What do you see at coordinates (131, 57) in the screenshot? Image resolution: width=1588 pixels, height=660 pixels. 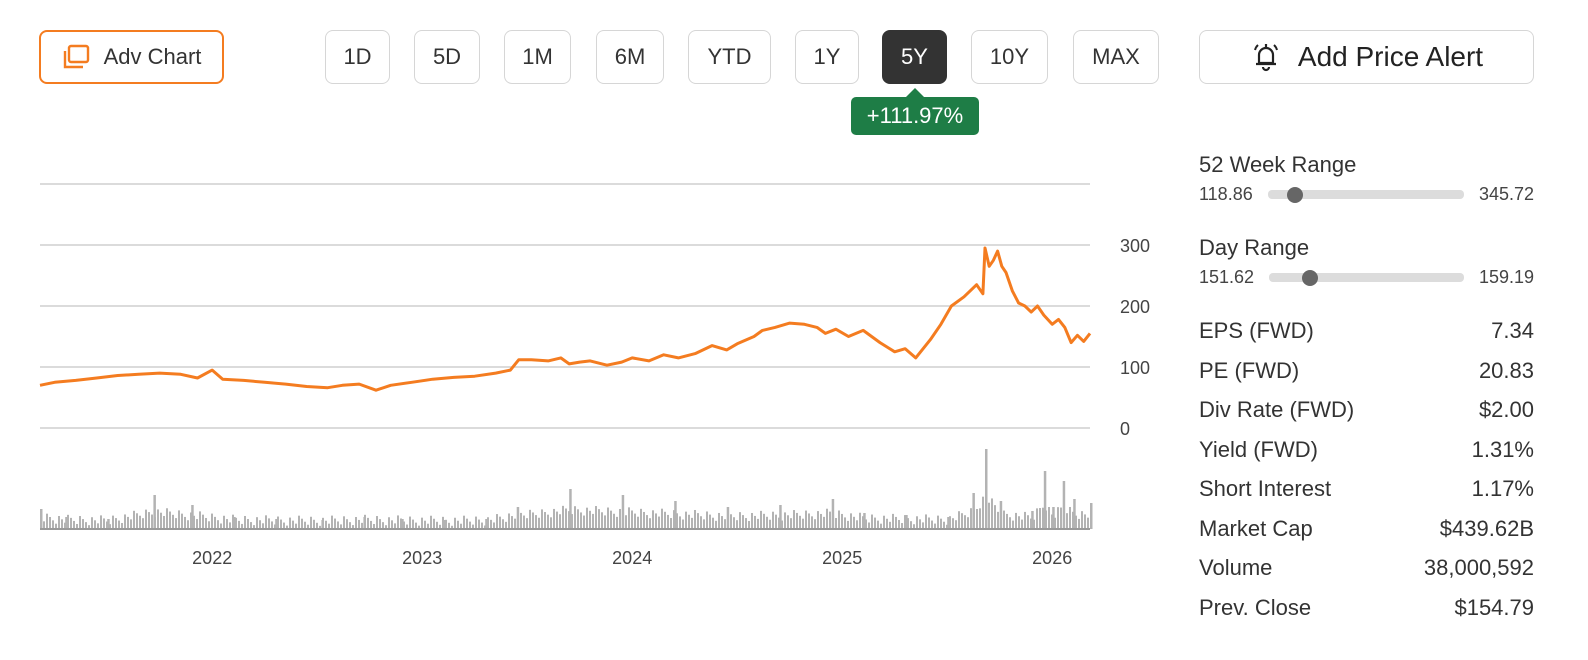 I see `adv-chart-button: Adv Chart` at bounding box center [131, 57].